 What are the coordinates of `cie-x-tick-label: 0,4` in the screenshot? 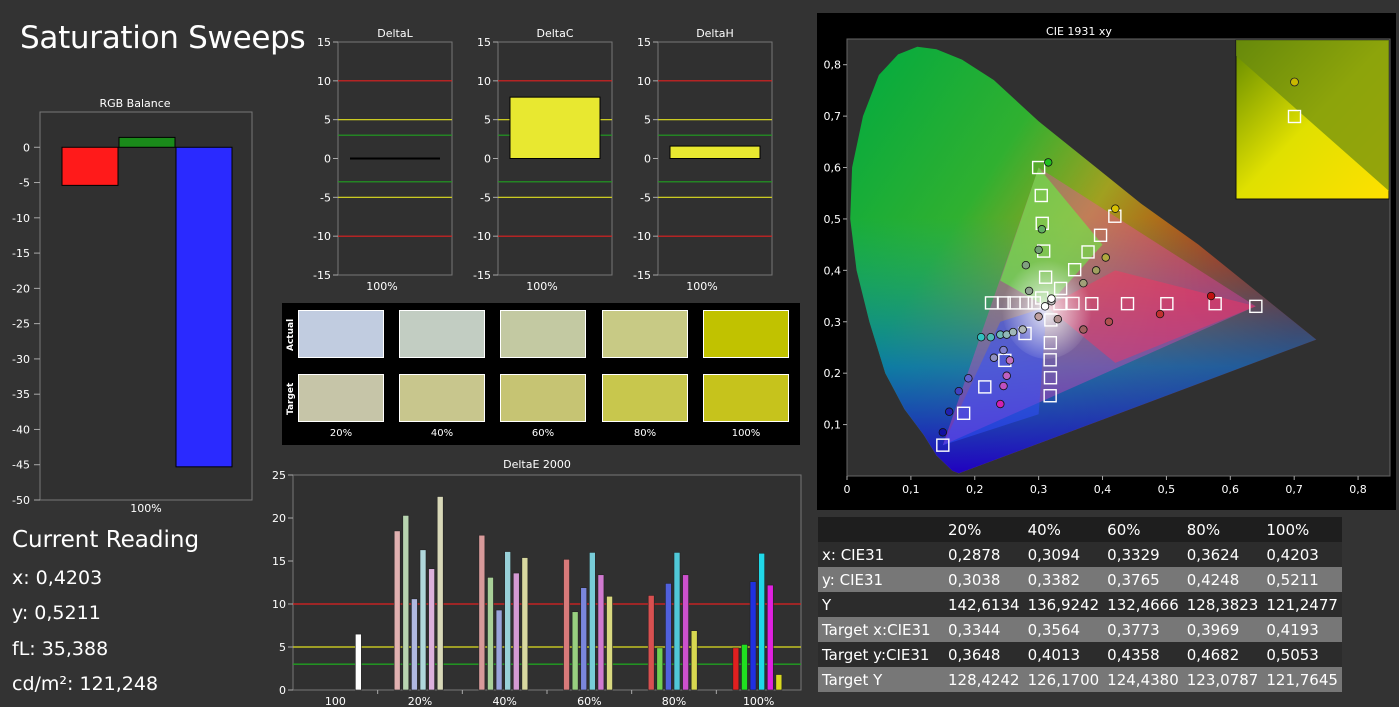 It's located at (1103, 489).